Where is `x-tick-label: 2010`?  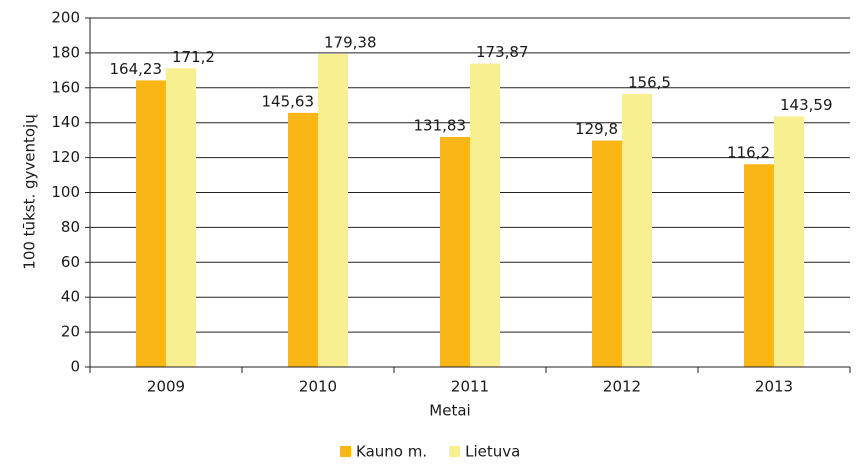
x-tick-label: 2010 is located at coordinates (318, 387).